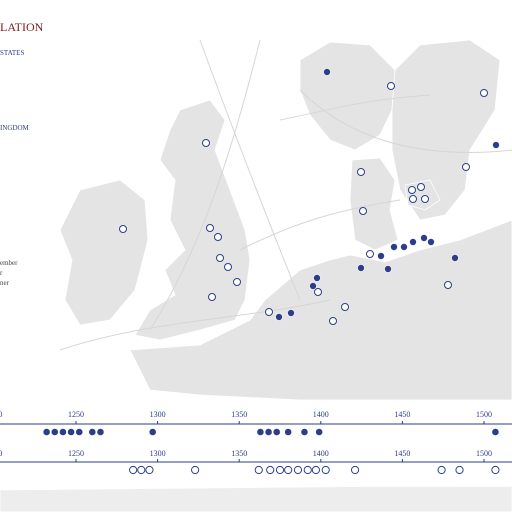 This screenshot has height=512, width=512. I want to click on legend-text: r, so click(1, 273).